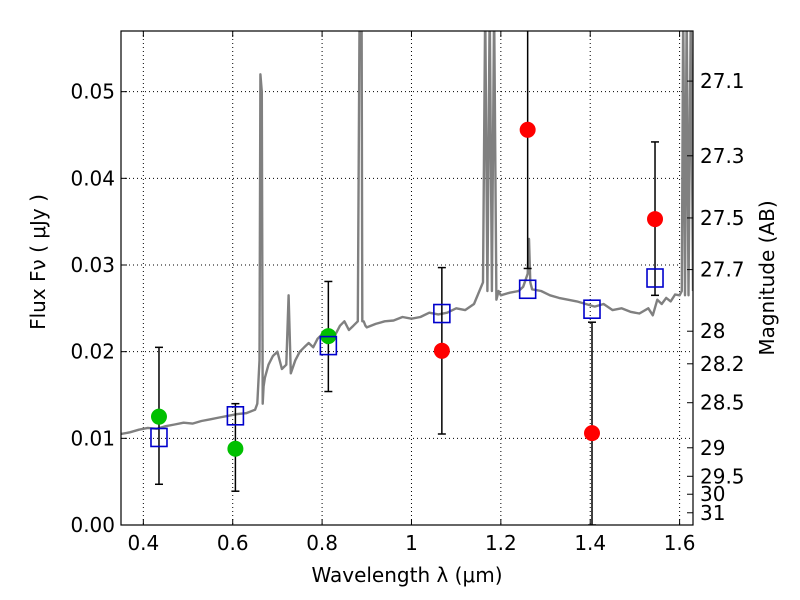 This screenshot has width=800, height=600. Describe the element at coordinates (92, 438) in the screenshot. I see `y-tick-label: 0.01` at that location.